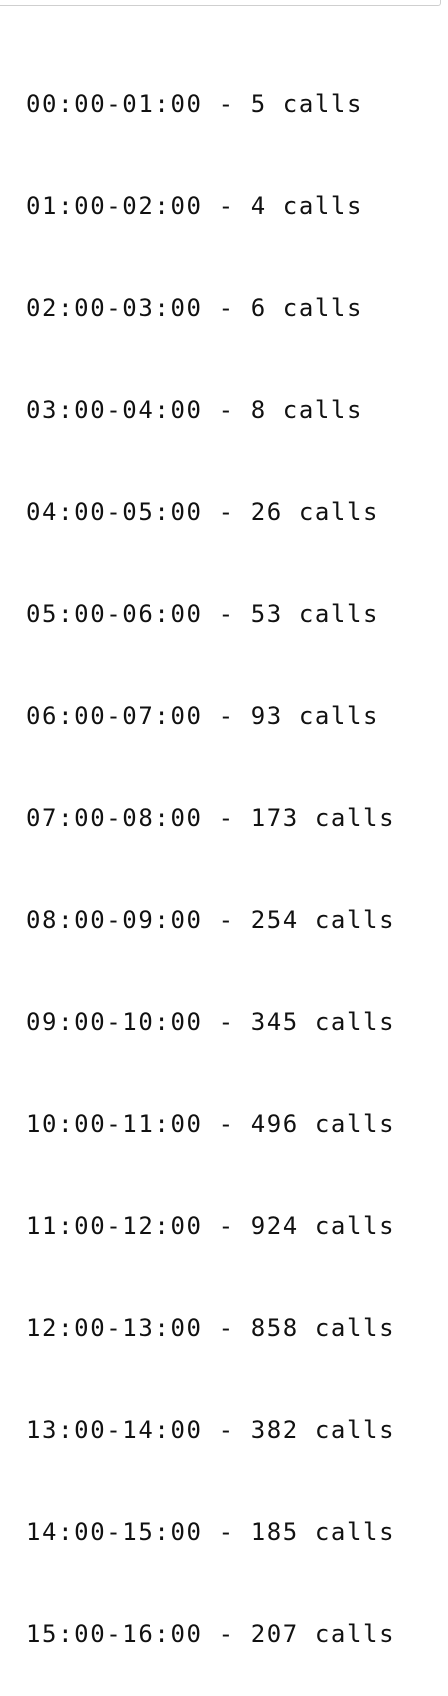 This screenshot has width=448, height=1696. What do you see at coordinates (211, 1124) in the screenshot?
I see `list-item: 10:00-11:00 - 496 calls` at bounding box center [211, 1124].